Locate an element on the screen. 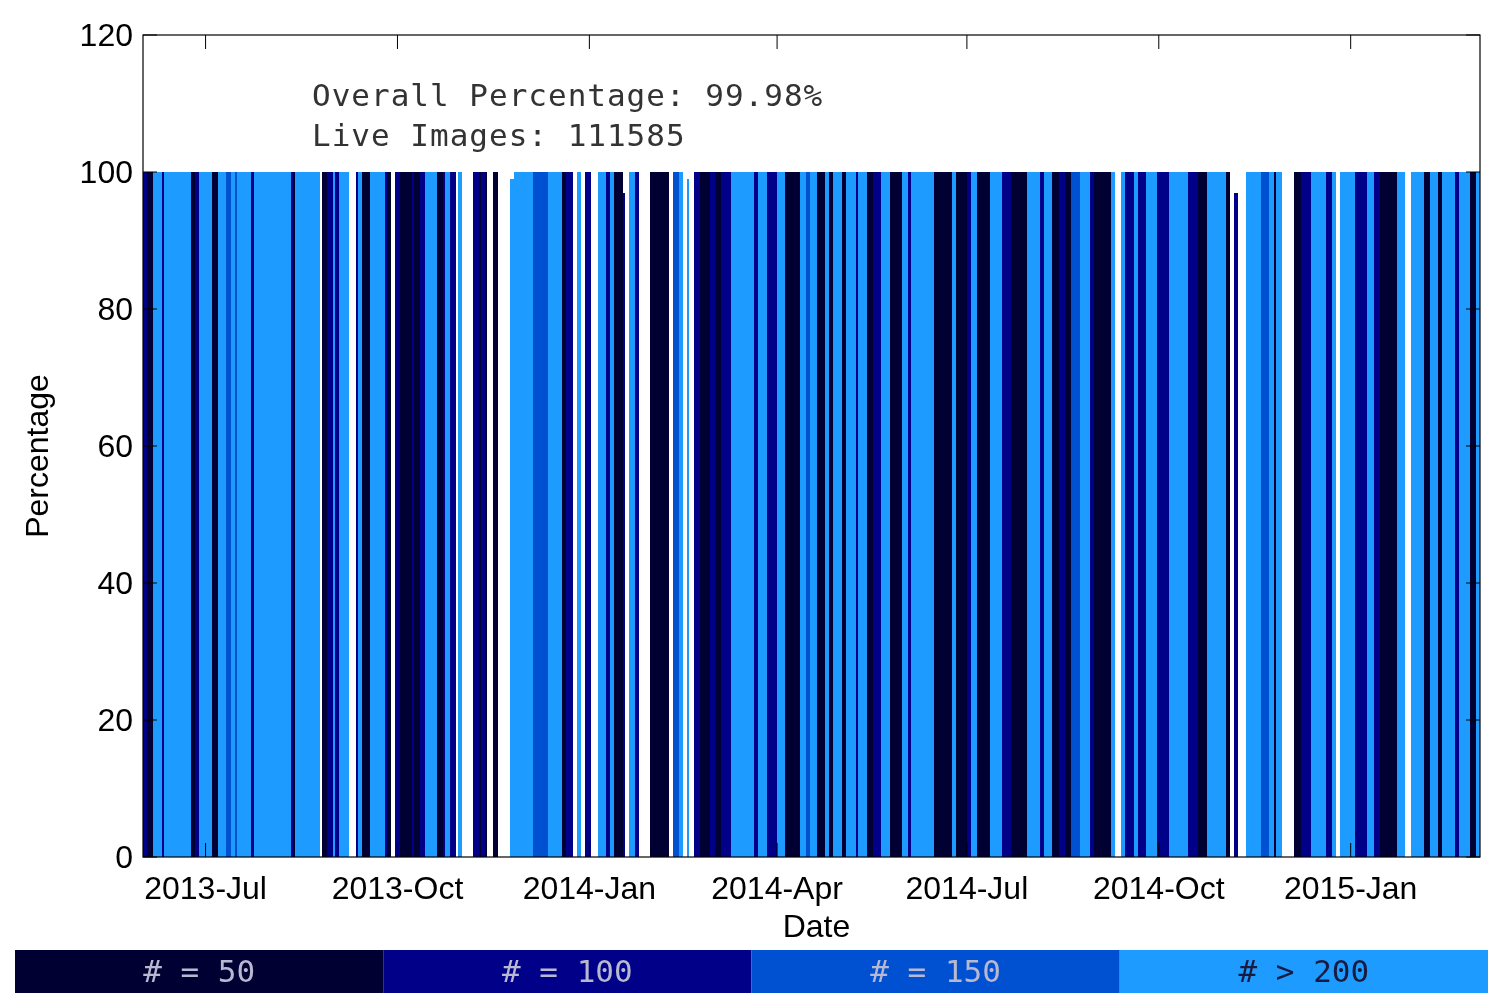 The width and height of the screenshot is (1488, 997). y-tick-label: 60 is located at coordinates (115, 446).